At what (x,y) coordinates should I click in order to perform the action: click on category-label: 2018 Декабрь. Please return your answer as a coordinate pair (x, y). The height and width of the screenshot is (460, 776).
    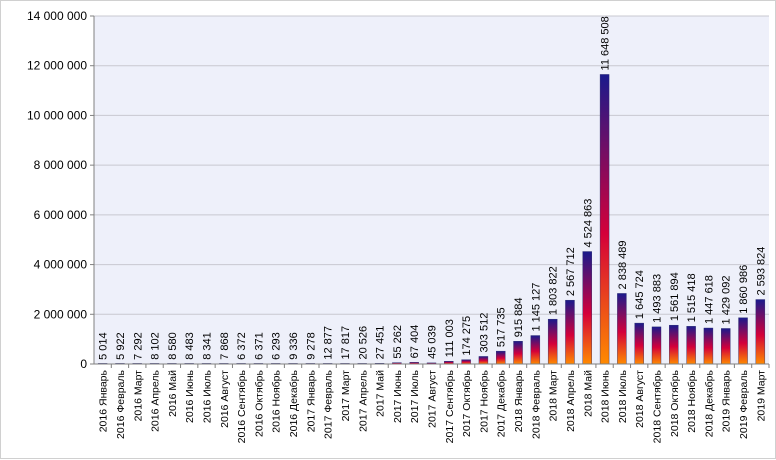
    Looking at the image, I should click on (709, 403).